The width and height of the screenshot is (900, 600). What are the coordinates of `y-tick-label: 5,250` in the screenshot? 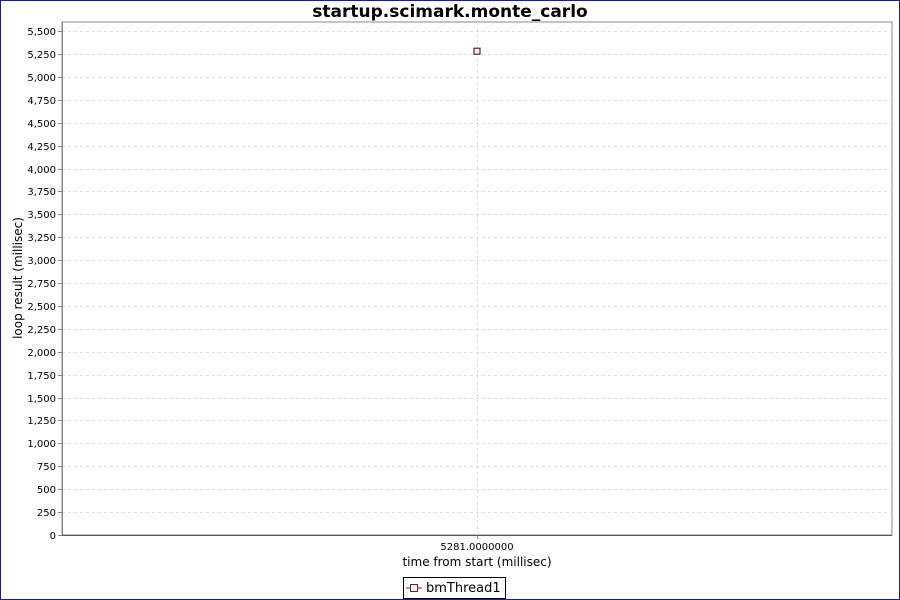 It's located at (41, 55).